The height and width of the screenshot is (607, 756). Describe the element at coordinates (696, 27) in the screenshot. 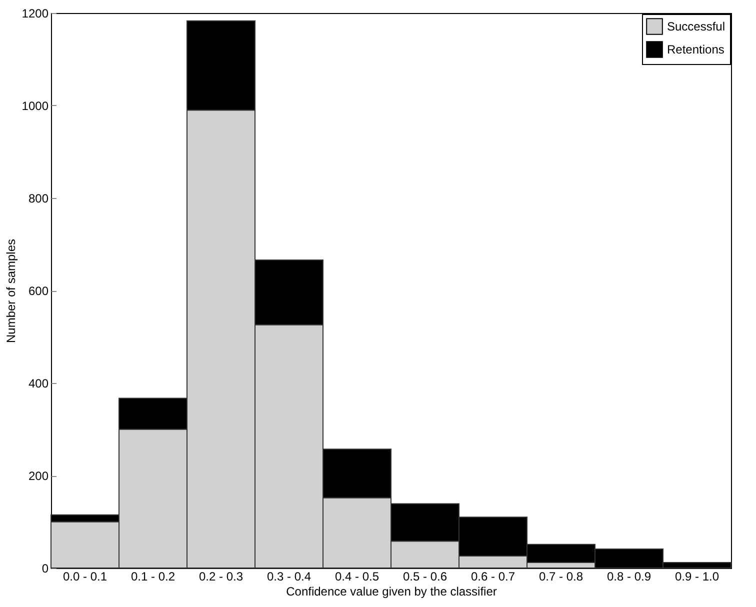

I see `legend-label: Successful` at that location.